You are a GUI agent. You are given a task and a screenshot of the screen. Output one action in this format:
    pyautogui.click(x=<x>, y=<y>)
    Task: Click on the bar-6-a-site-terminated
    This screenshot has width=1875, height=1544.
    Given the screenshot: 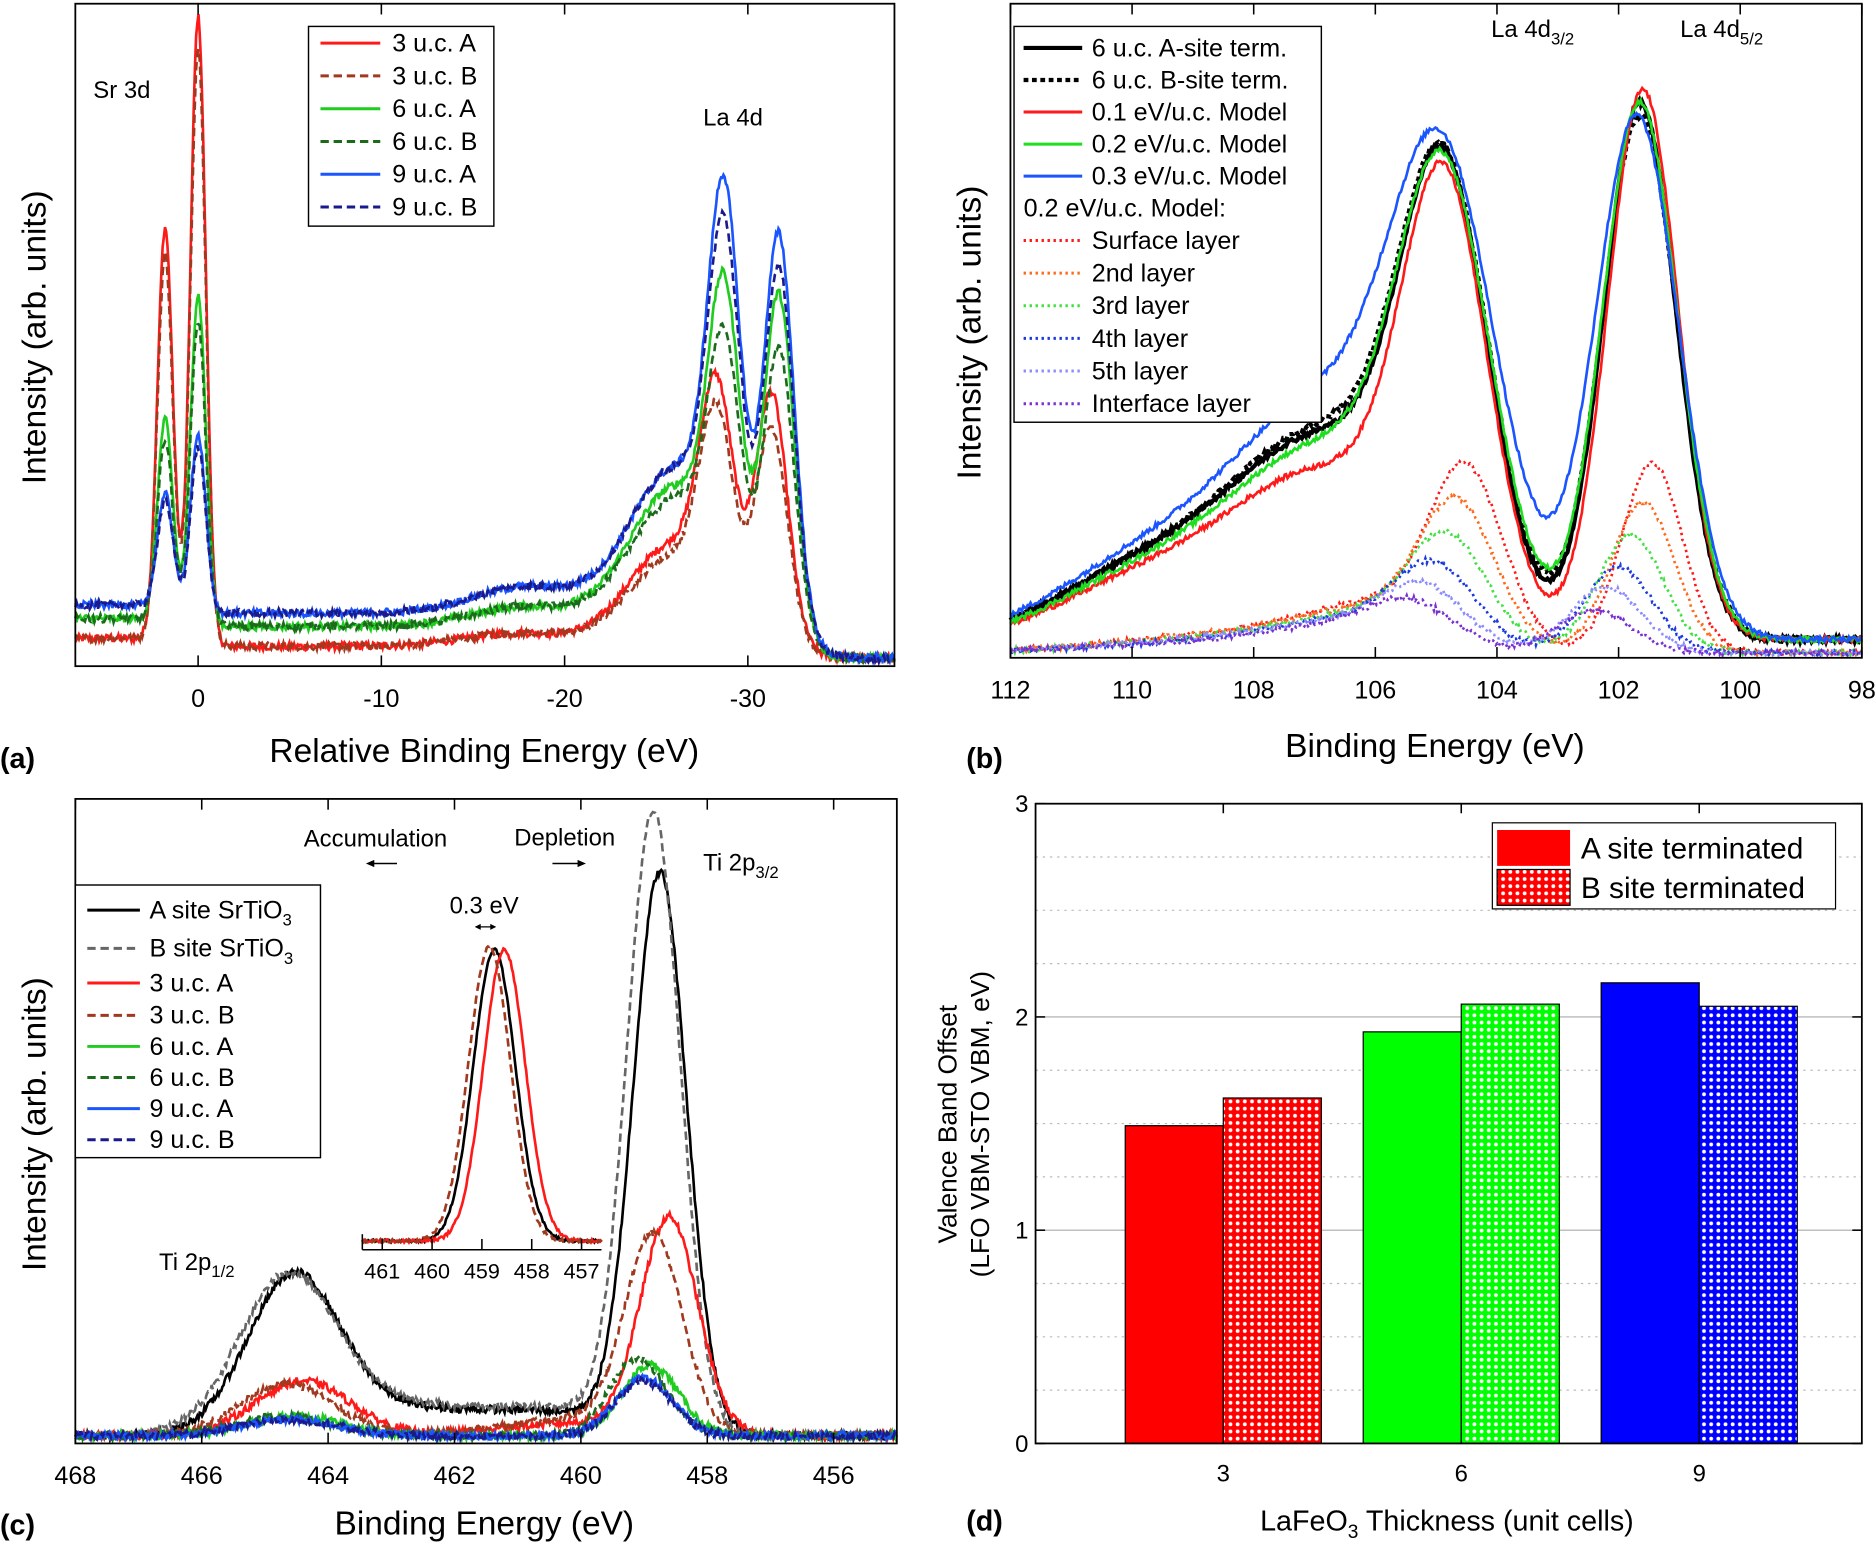 What is the action you would take?
    pyautogui.click(x=1412, y=1238)
    